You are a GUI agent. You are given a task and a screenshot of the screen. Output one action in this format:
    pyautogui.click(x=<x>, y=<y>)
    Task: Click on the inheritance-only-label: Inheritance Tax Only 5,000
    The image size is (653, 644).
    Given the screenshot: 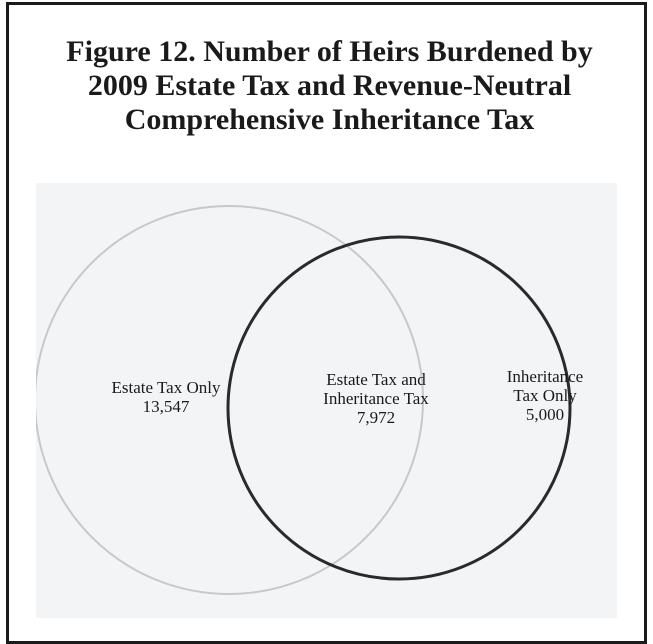 What is the action you would take?
    pyautogui.click(x=545, y=395)
    